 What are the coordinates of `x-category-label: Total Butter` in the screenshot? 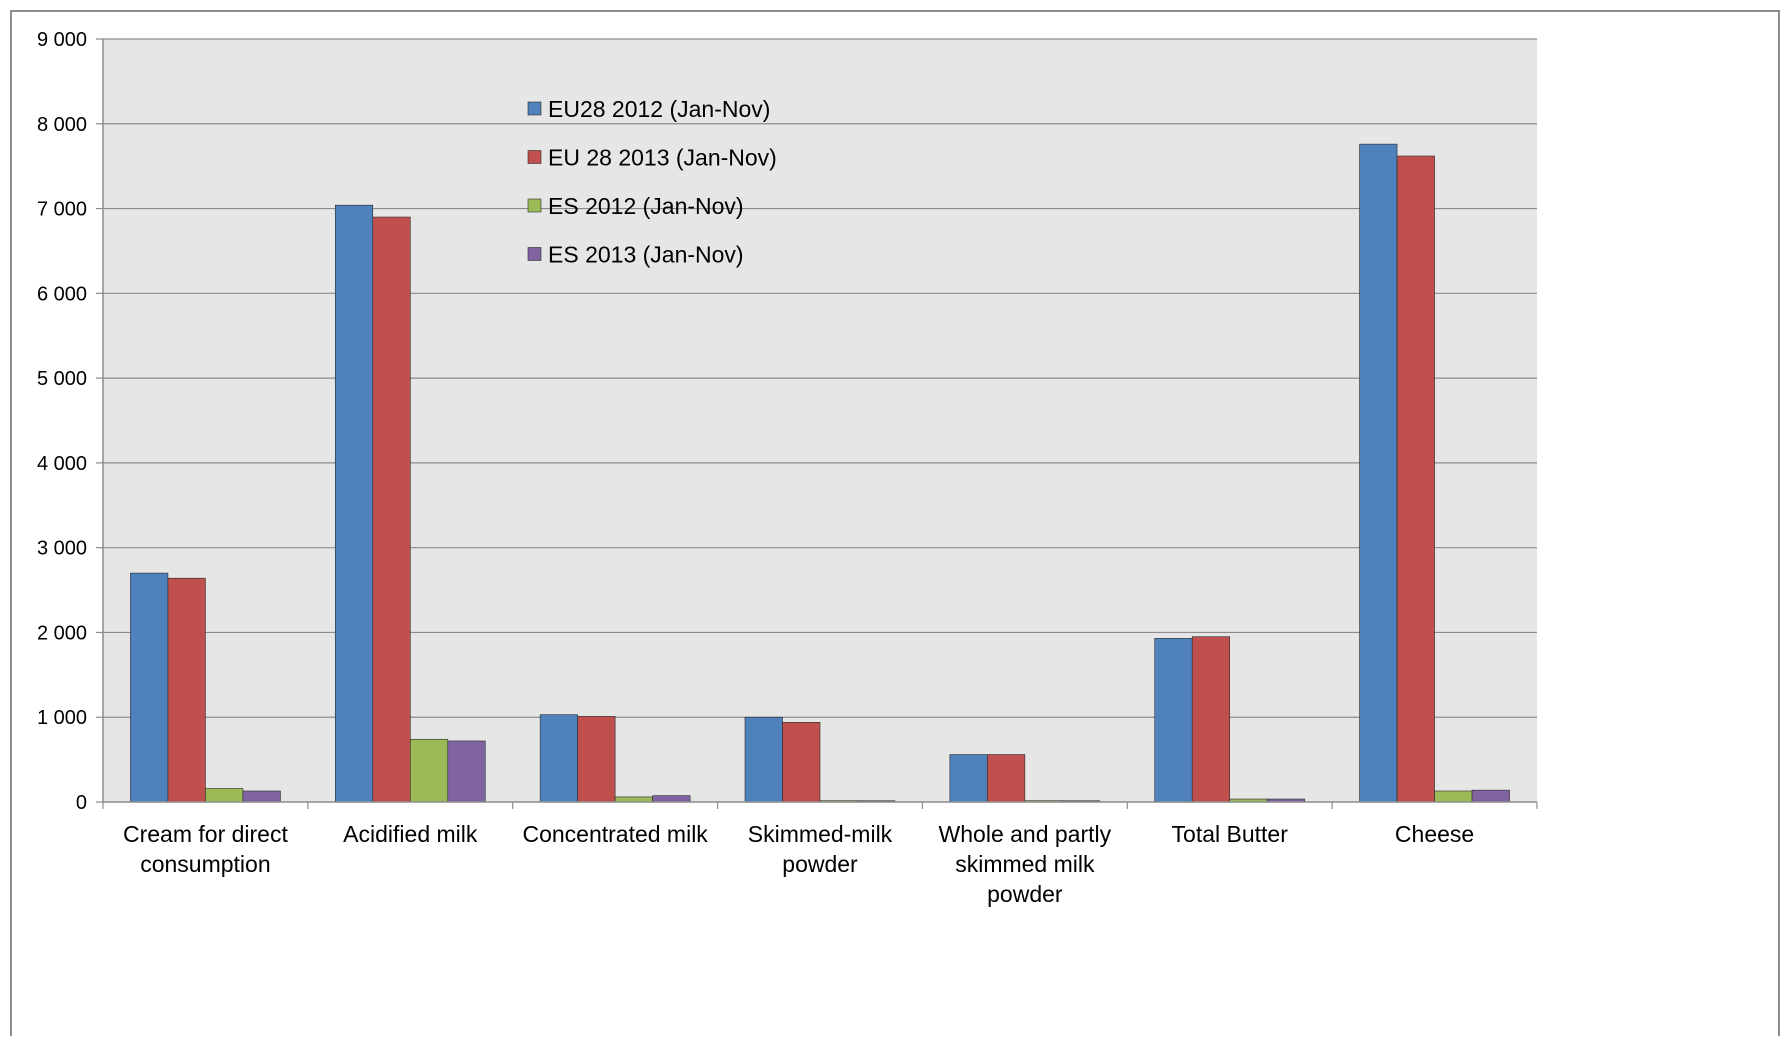 It's located at (1230, 834).